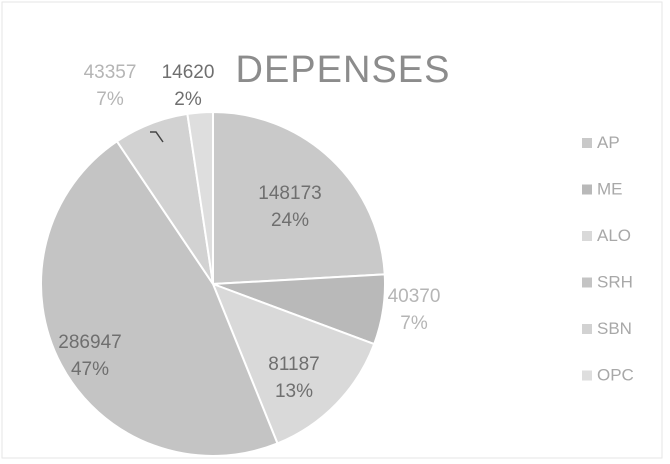 Image resolution: width=670 pixels, height=464 pixels. What do you see at coordinates (587, 329) in the screenshot?
I see `legend-swatch-sbn` at bounding box center [587, 329].